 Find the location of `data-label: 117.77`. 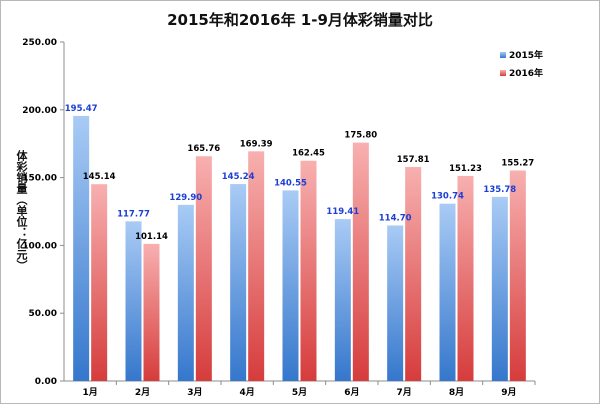

data-label: 117.77 is located at coordinates (133, 214).